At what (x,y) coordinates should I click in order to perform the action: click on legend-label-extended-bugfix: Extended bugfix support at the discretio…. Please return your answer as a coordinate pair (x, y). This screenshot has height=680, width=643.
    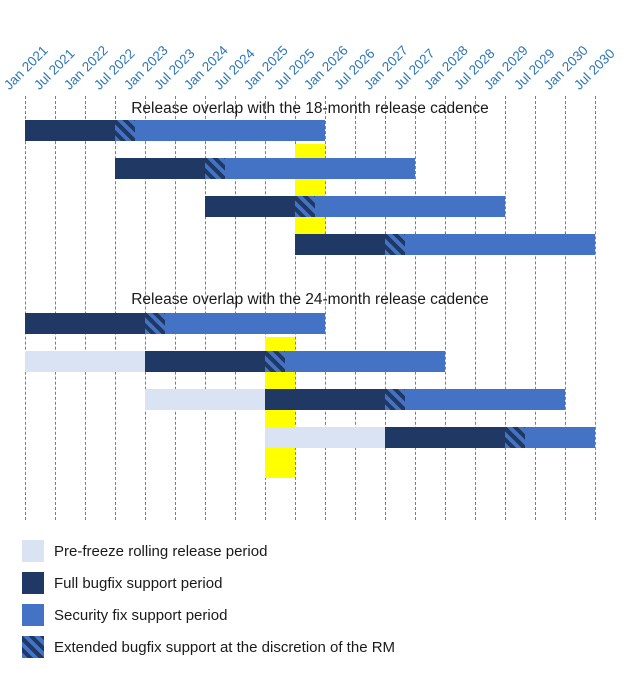
    Looking at the image, I should click on (225, 647).